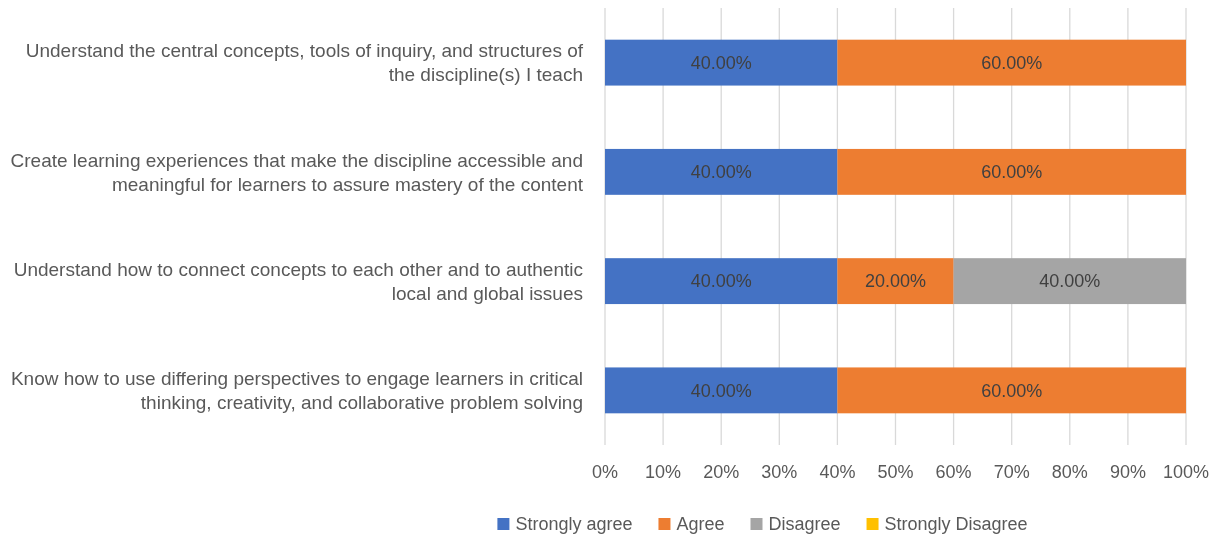 This screenshot has height=542, width=1220. What do you see at coordinates (1186, 472) in the screenshot?
I see `x-tick-label: 100%` at bounding box center [1186, 472].